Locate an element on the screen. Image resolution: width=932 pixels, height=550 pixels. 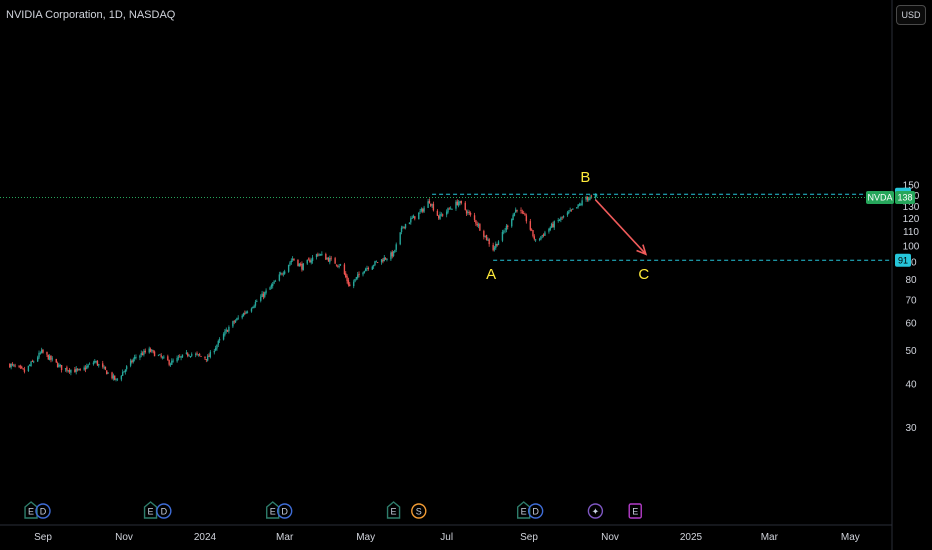
currency-button: USD is located at coordinates (911, 15).